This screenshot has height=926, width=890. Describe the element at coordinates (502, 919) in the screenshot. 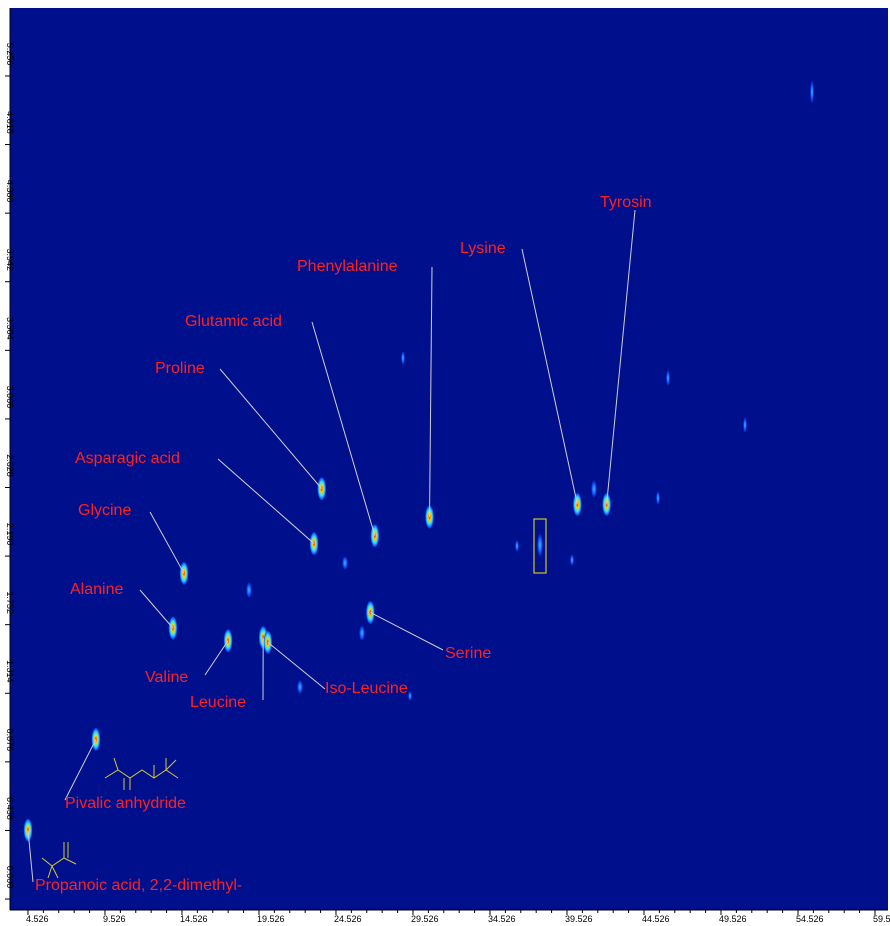

I see `x-tick-label: 34.526` at that location.